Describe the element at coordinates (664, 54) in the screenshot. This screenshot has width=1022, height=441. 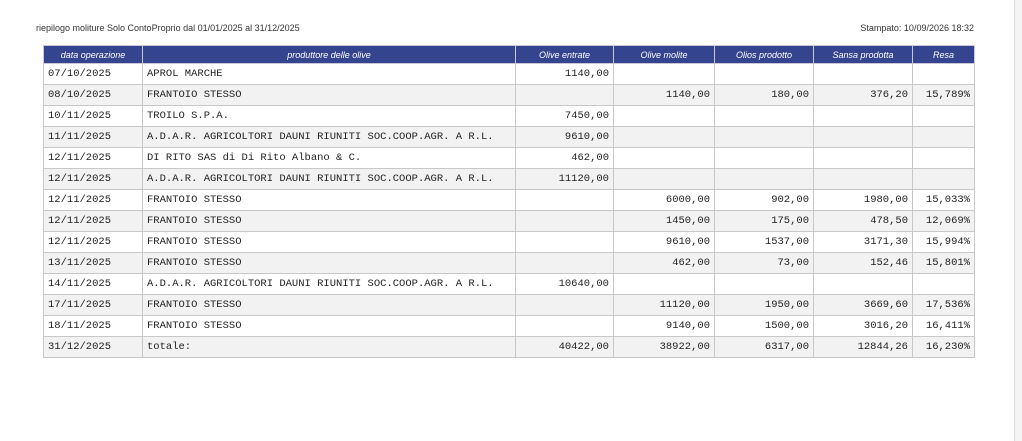
I see `column-header: Olive molite` at that location.